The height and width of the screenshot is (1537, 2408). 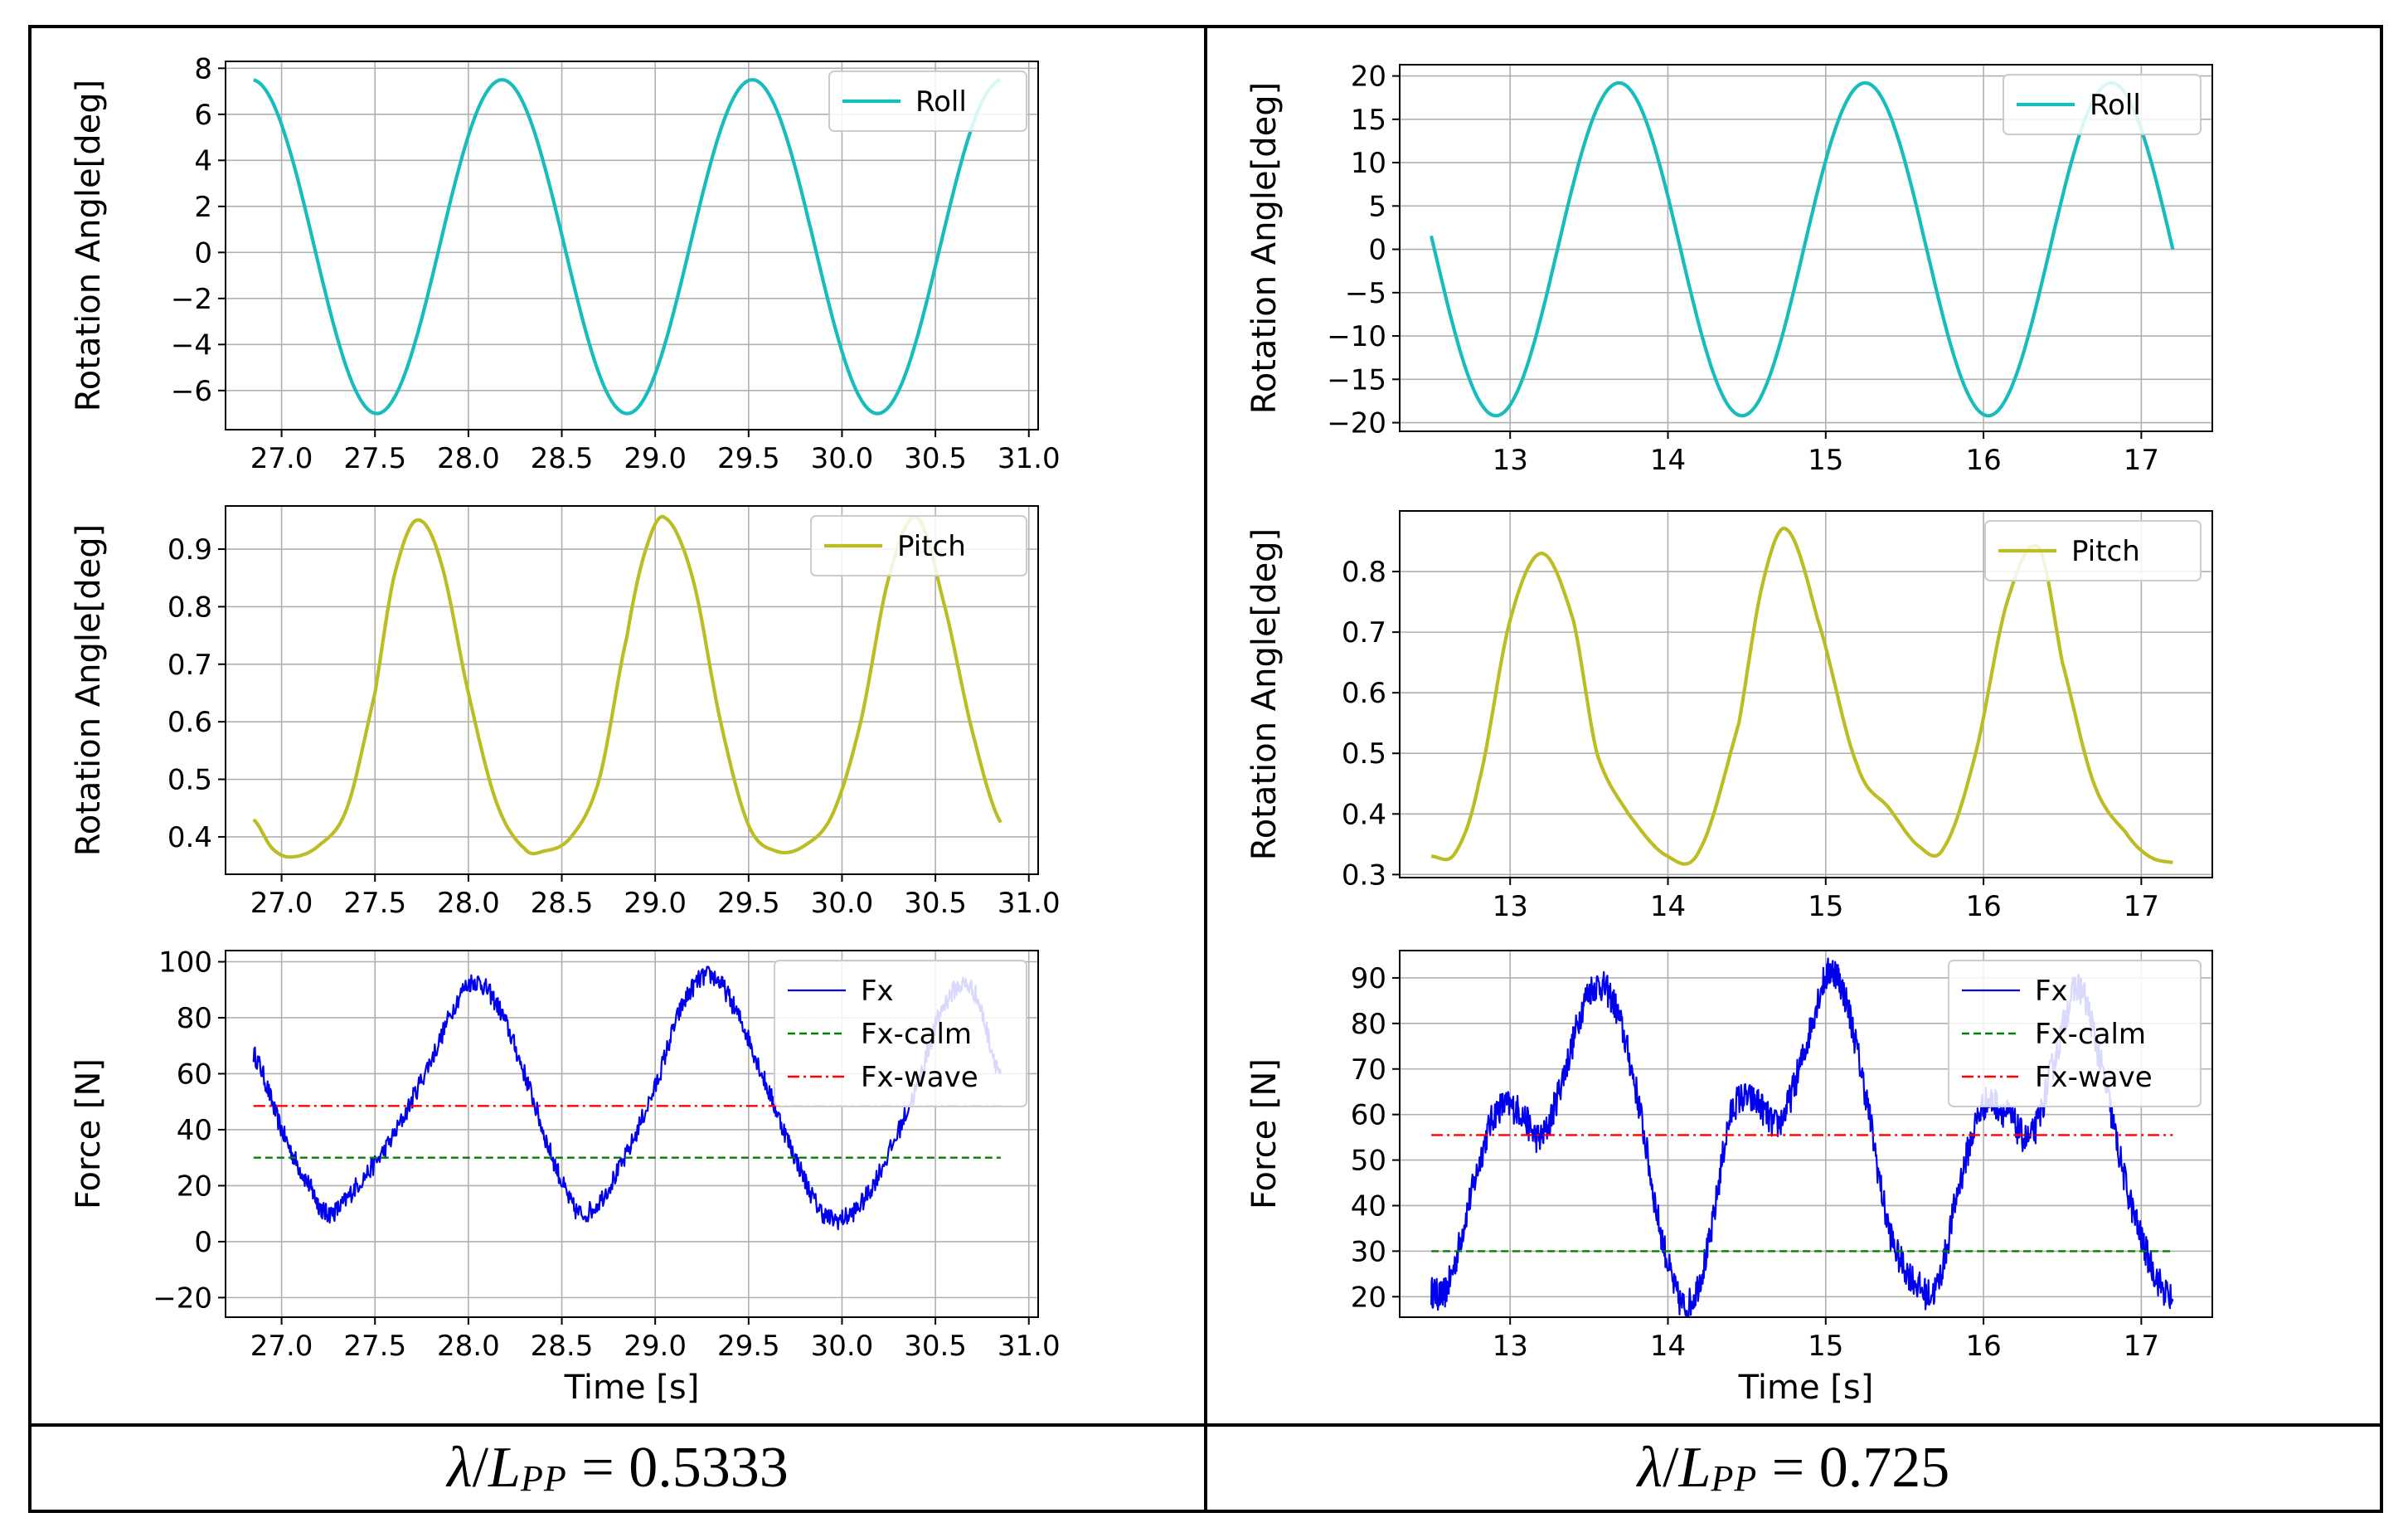 I want to click on y-tick-label-3: 0, so click(x=203, y=253).